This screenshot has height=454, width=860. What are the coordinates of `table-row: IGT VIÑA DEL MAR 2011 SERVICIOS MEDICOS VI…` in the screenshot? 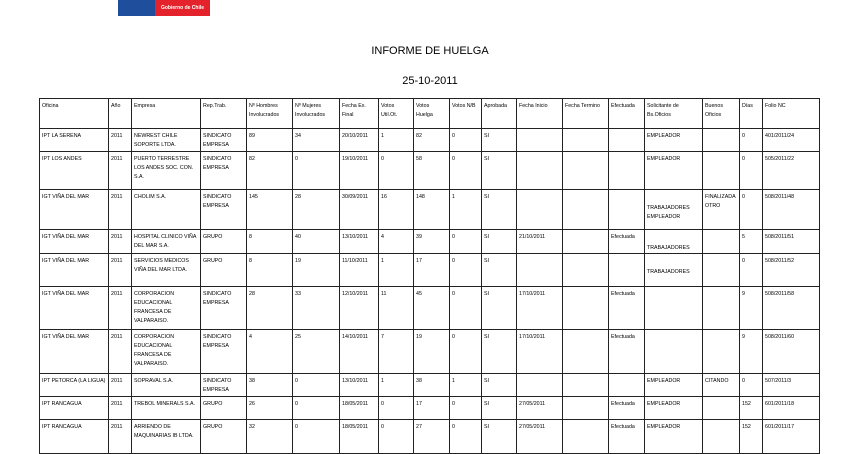 It's located at (429, 270).